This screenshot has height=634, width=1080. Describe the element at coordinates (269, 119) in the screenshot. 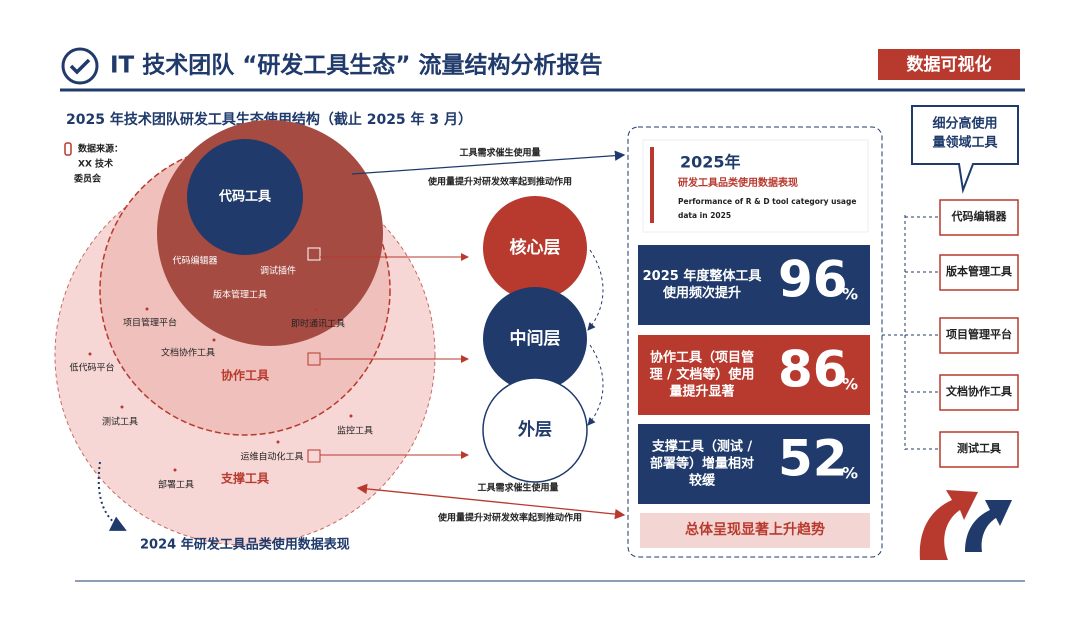

I see `subtitle: 2025 年技术团队研发工具生态使用结构（截止 2025 年 3 月）` at that location.